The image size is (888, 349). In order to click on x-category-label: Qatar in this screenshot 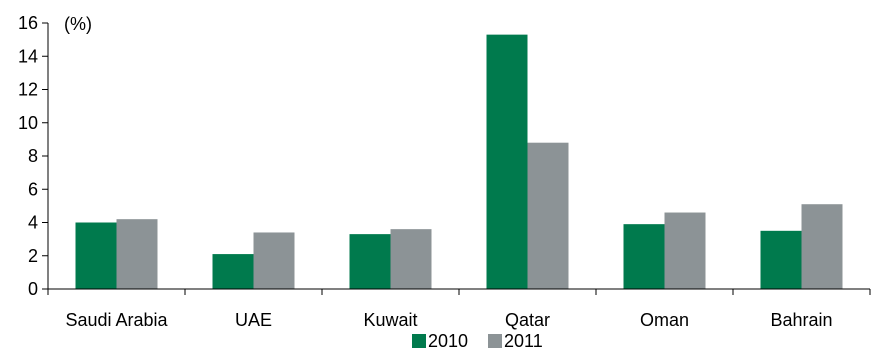, I will do `click(527, 320)`.